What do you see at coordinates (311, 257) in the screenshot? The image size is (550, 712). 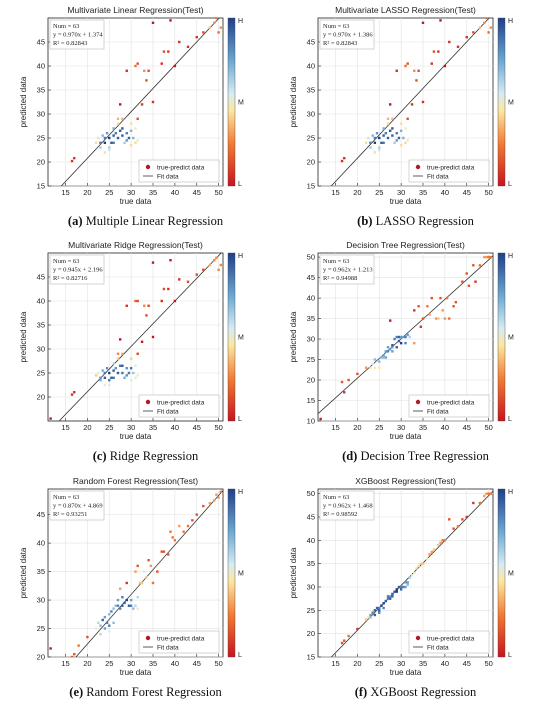 I see `y-tick-label: 50` at bounding box center [311, 257].